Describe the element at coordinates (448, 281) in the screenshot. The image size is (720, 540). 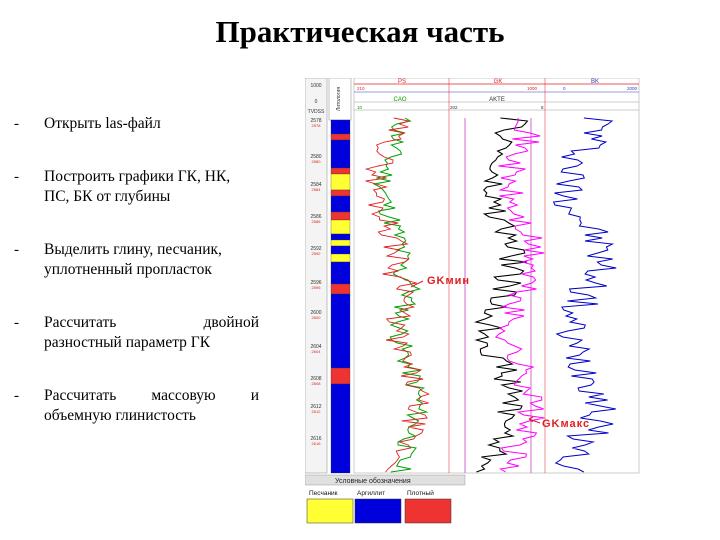
I see `gk-min-label: GKмин` at that location.